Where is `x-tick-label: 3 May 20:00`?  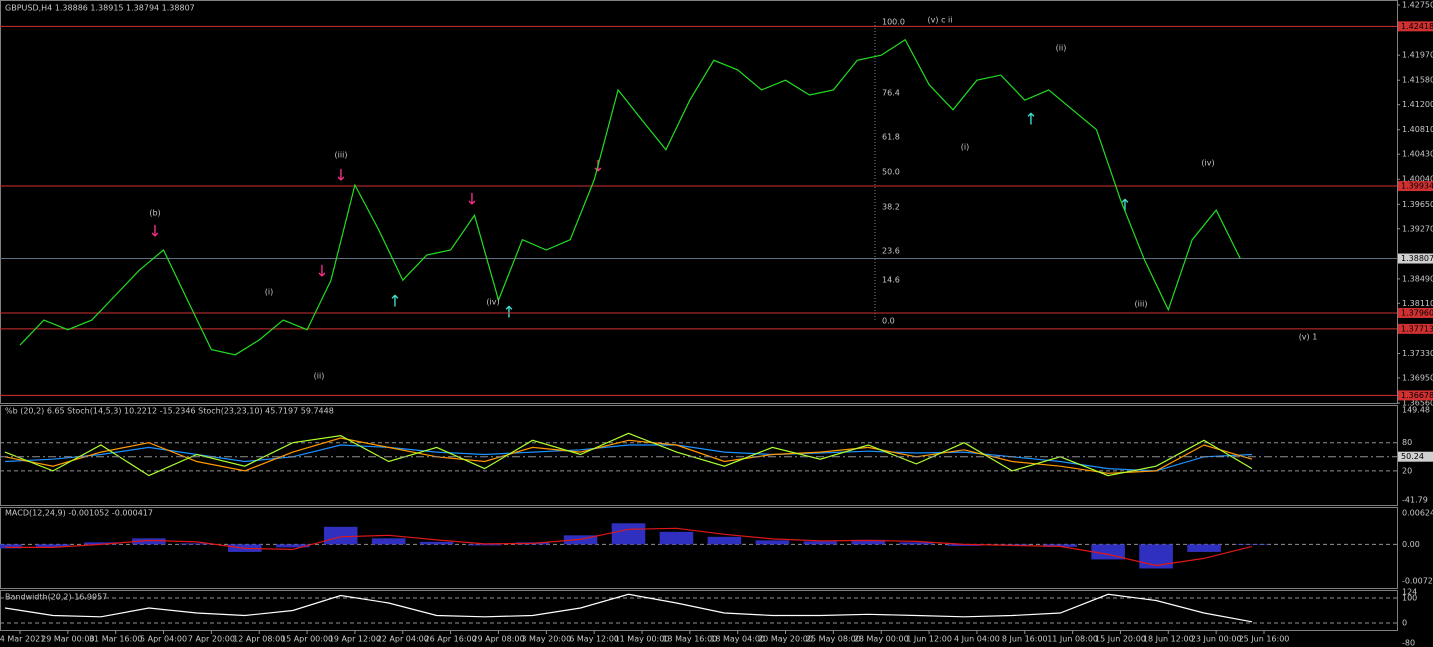 x-tick-label: 3 May 20:00 is located at coordinates (546, 639).